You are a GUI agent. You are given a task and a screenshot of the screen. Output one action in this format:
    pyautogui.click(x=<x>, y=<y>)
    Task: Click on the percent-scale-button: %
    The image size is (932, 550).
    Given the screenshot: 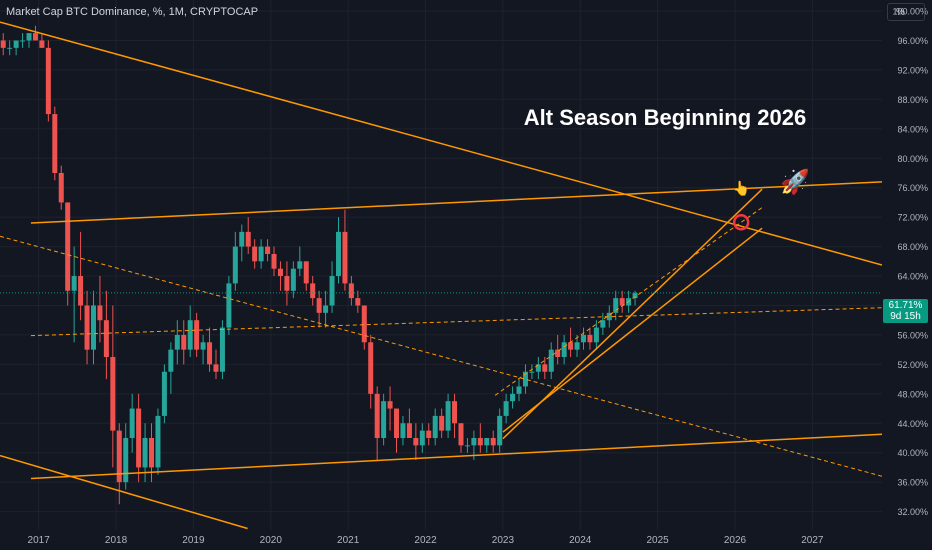 What is the action you would take?
    pyautogui.click(x=906, y=12)
    